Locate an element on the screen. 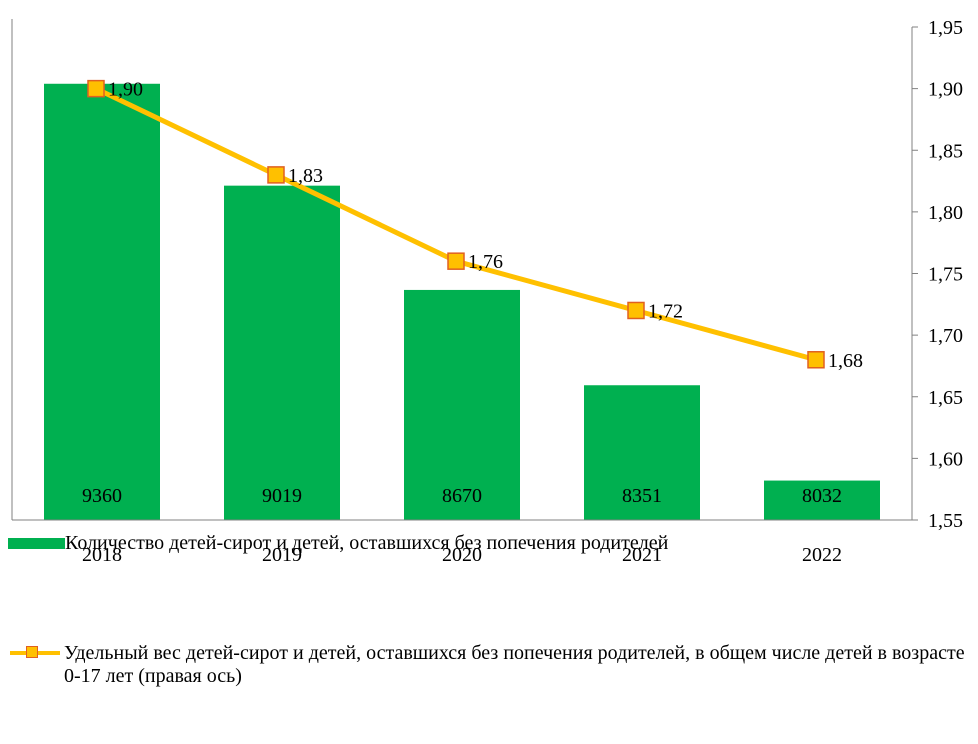  right-axis-tick-label: 1,85 is located at coordinates (945, 151).